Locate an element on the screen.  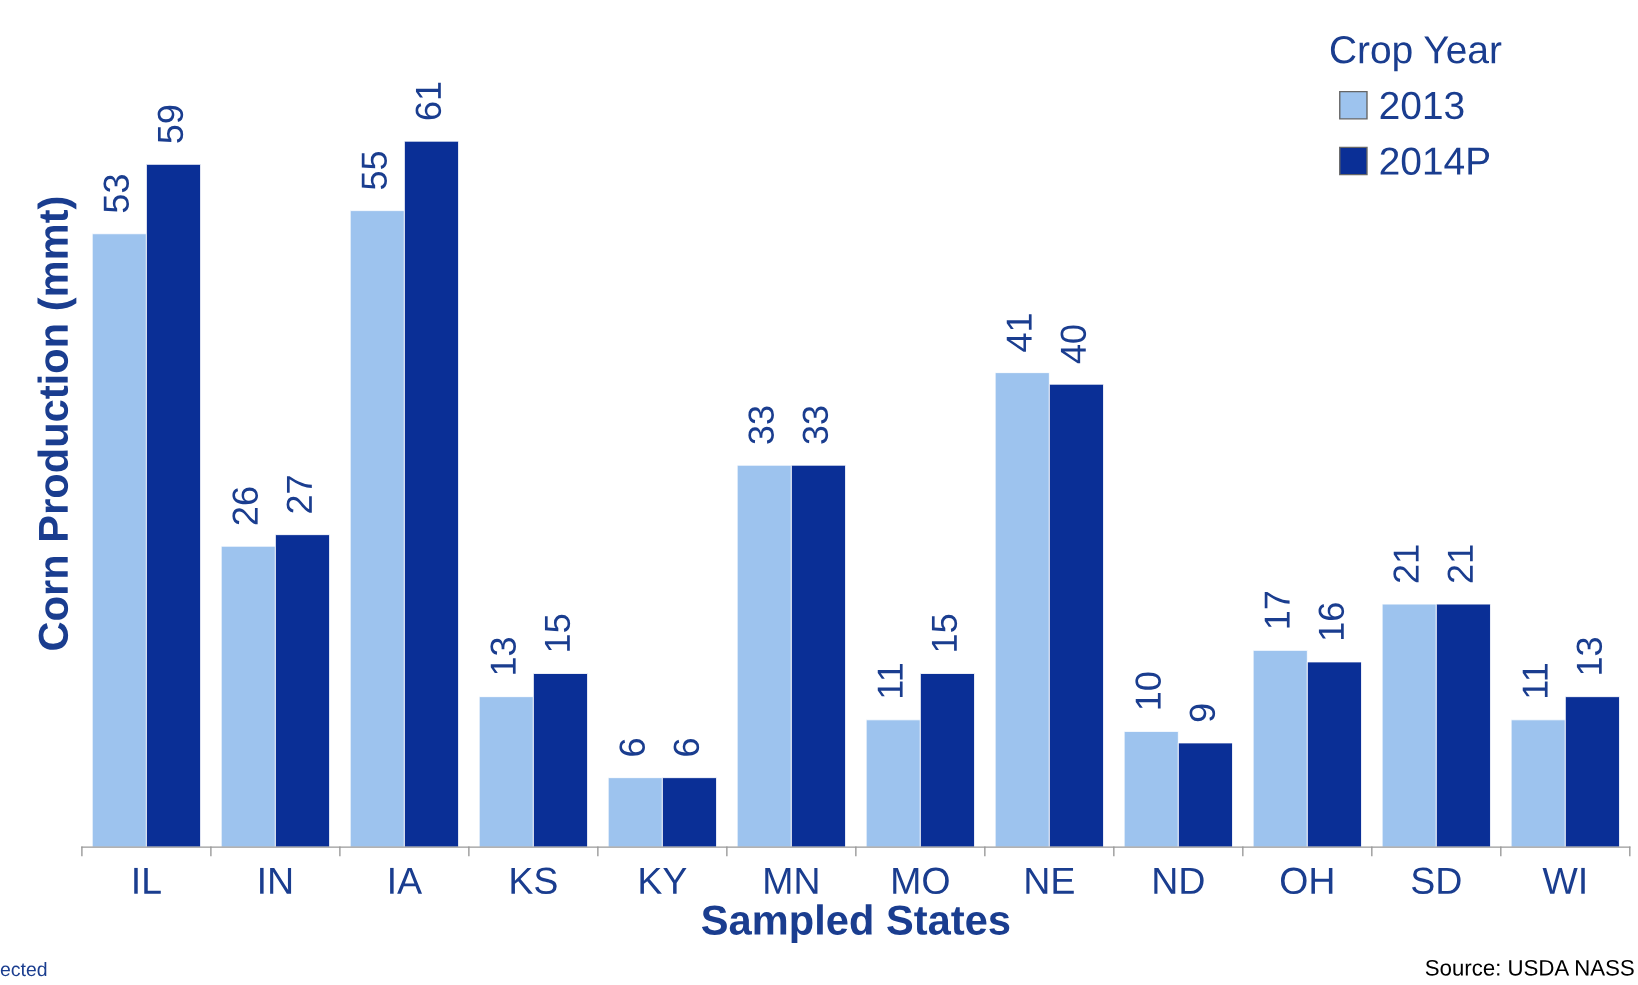
y-axis-title: Corn Production (mmt) is located at coordinates (57, 423).